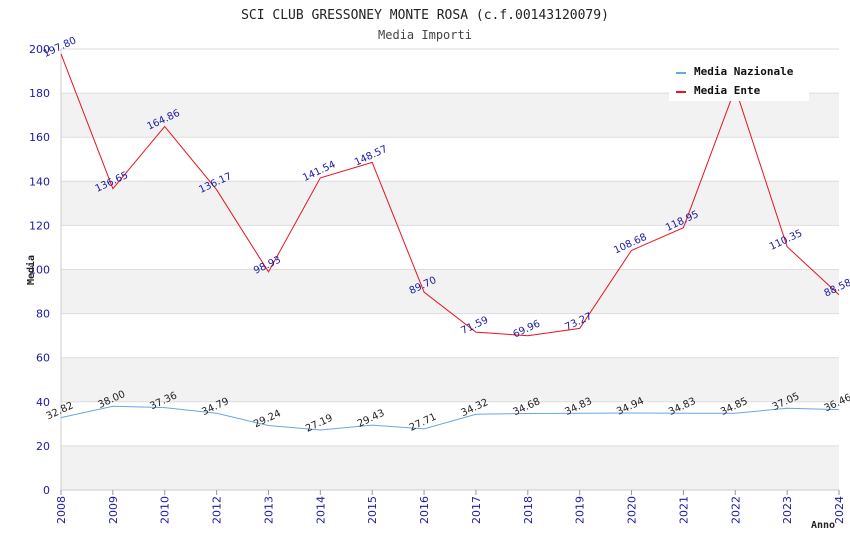 This screenshot has height=550, width=850. Describe the element at coordinates (61, 510) in the screenshot. I see `x-tick-label: 2008` at that location.